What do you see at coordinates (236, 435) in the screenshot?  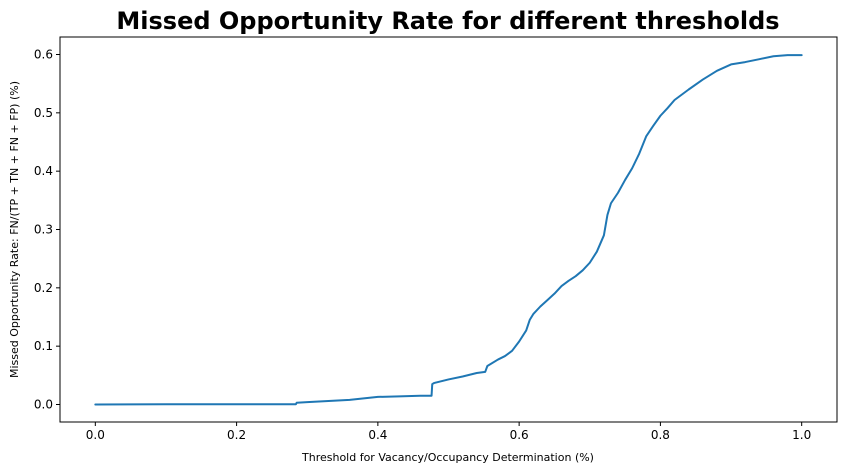 I see `x-tick-label: 0.2` at bounding box center [236, 435].